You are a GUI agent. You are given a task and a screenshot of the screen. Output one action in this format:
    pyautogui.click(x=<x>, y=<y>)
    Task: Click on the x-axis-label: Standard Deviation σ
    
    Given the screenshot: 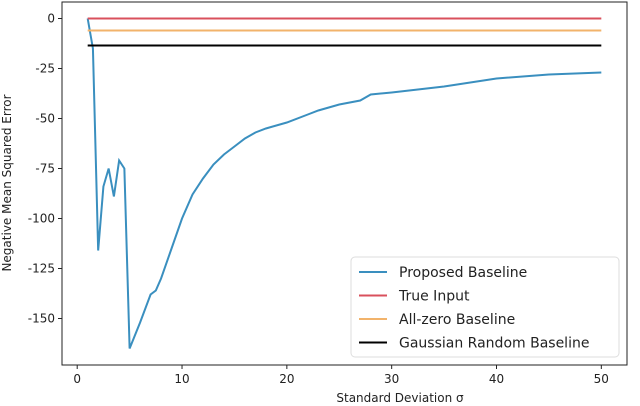 What is the action you would take?
    pyautogui.click(x=400, y=398)
    